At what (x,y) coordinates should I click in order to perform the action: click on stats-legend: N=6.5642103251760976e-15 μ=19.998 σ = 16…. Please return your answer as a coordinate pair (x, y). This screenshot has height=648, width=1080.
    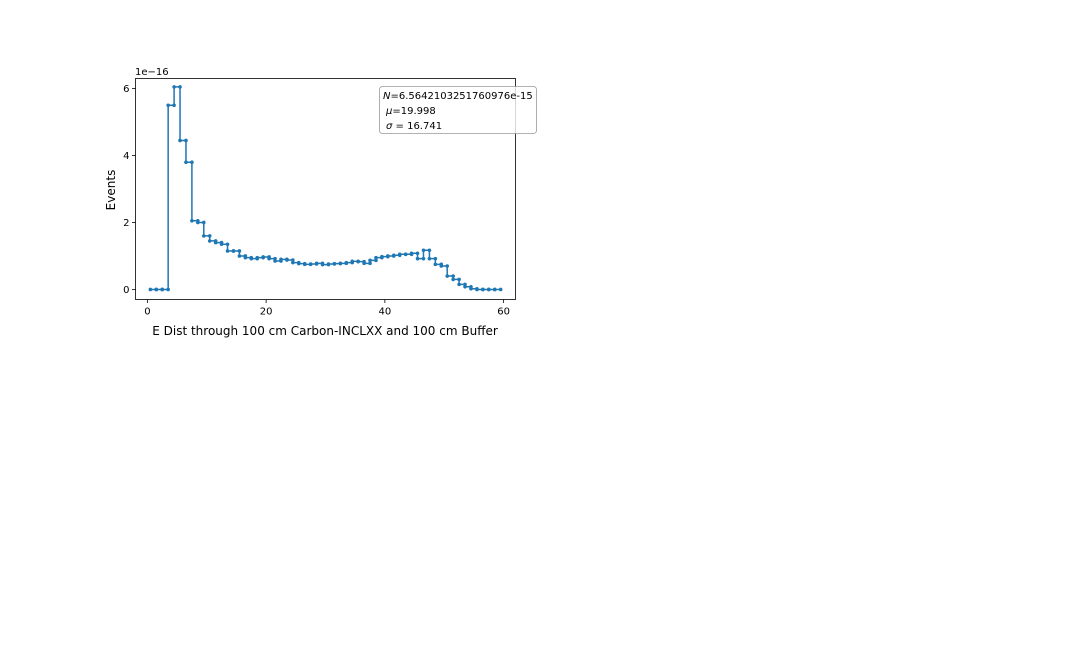
    Looking at the image, I should click on (458, 110).